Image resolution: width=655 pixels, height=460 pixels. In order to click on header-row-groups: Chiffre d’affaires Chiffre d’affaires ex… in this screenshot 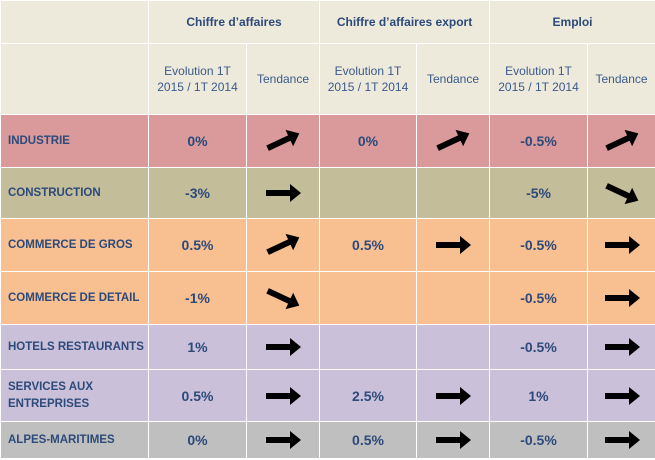, I will do `click(327, 22)`.